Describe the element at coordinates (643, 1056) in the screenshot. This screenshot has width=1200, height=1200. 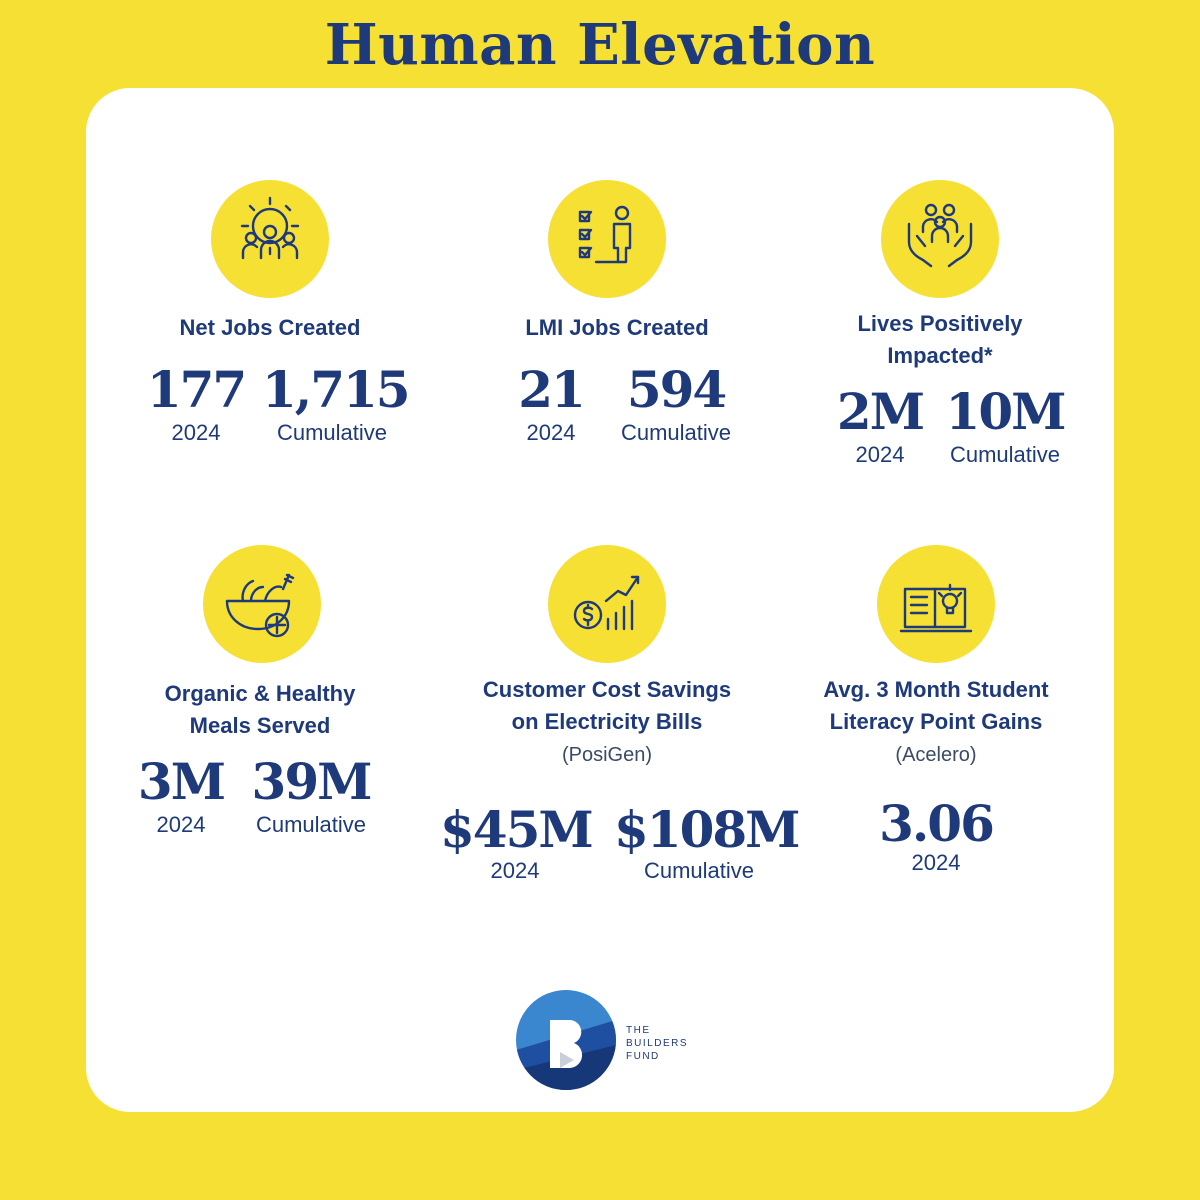
I see `logo-line-3: FUND` at that location.